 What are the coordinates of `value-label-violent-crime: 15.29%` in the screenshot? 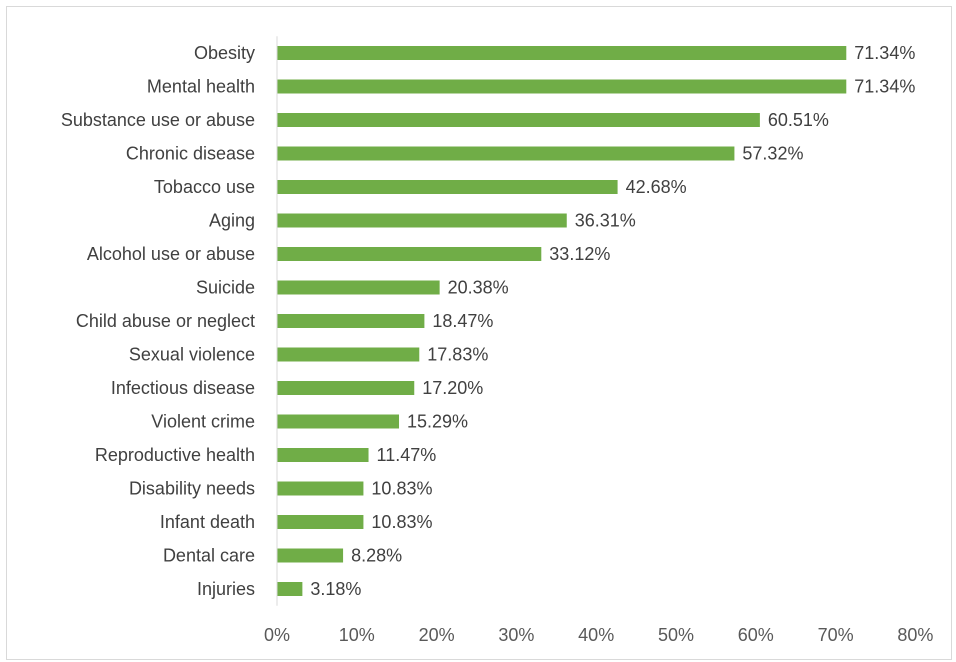 It's located at (437, 422).